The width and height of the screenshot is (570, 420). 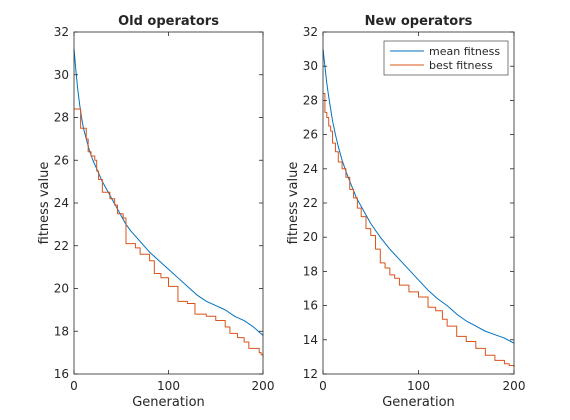 I want to click on chart-title: Old operators, so click(x=168, y=21).